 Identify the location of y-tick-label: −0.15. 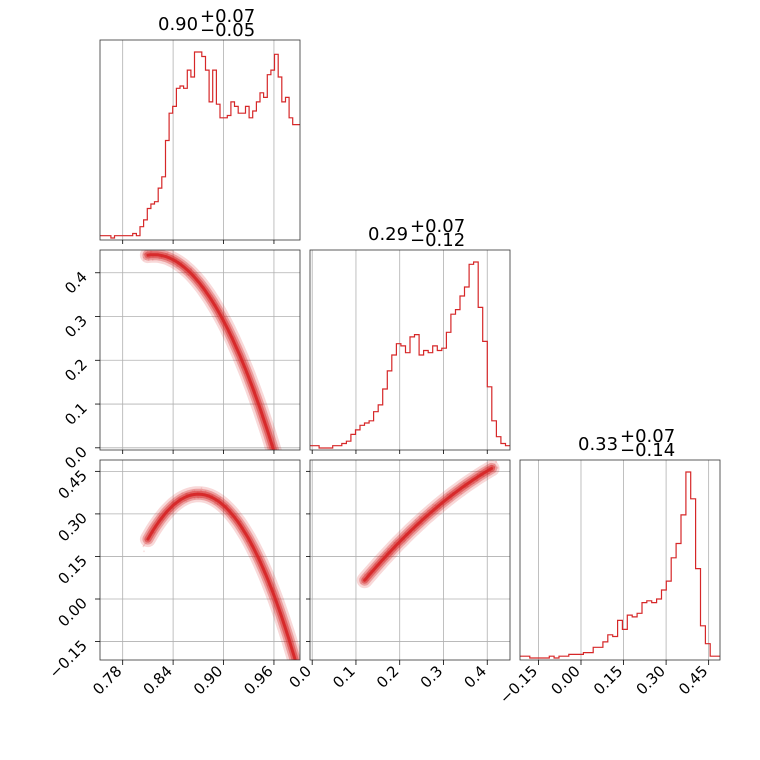
(68, 659).